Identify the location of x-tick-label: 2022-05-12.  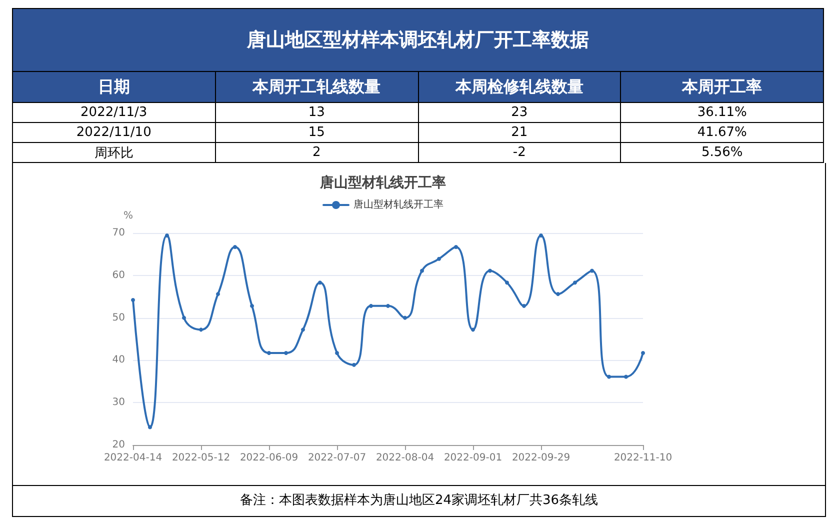
(201, 458).